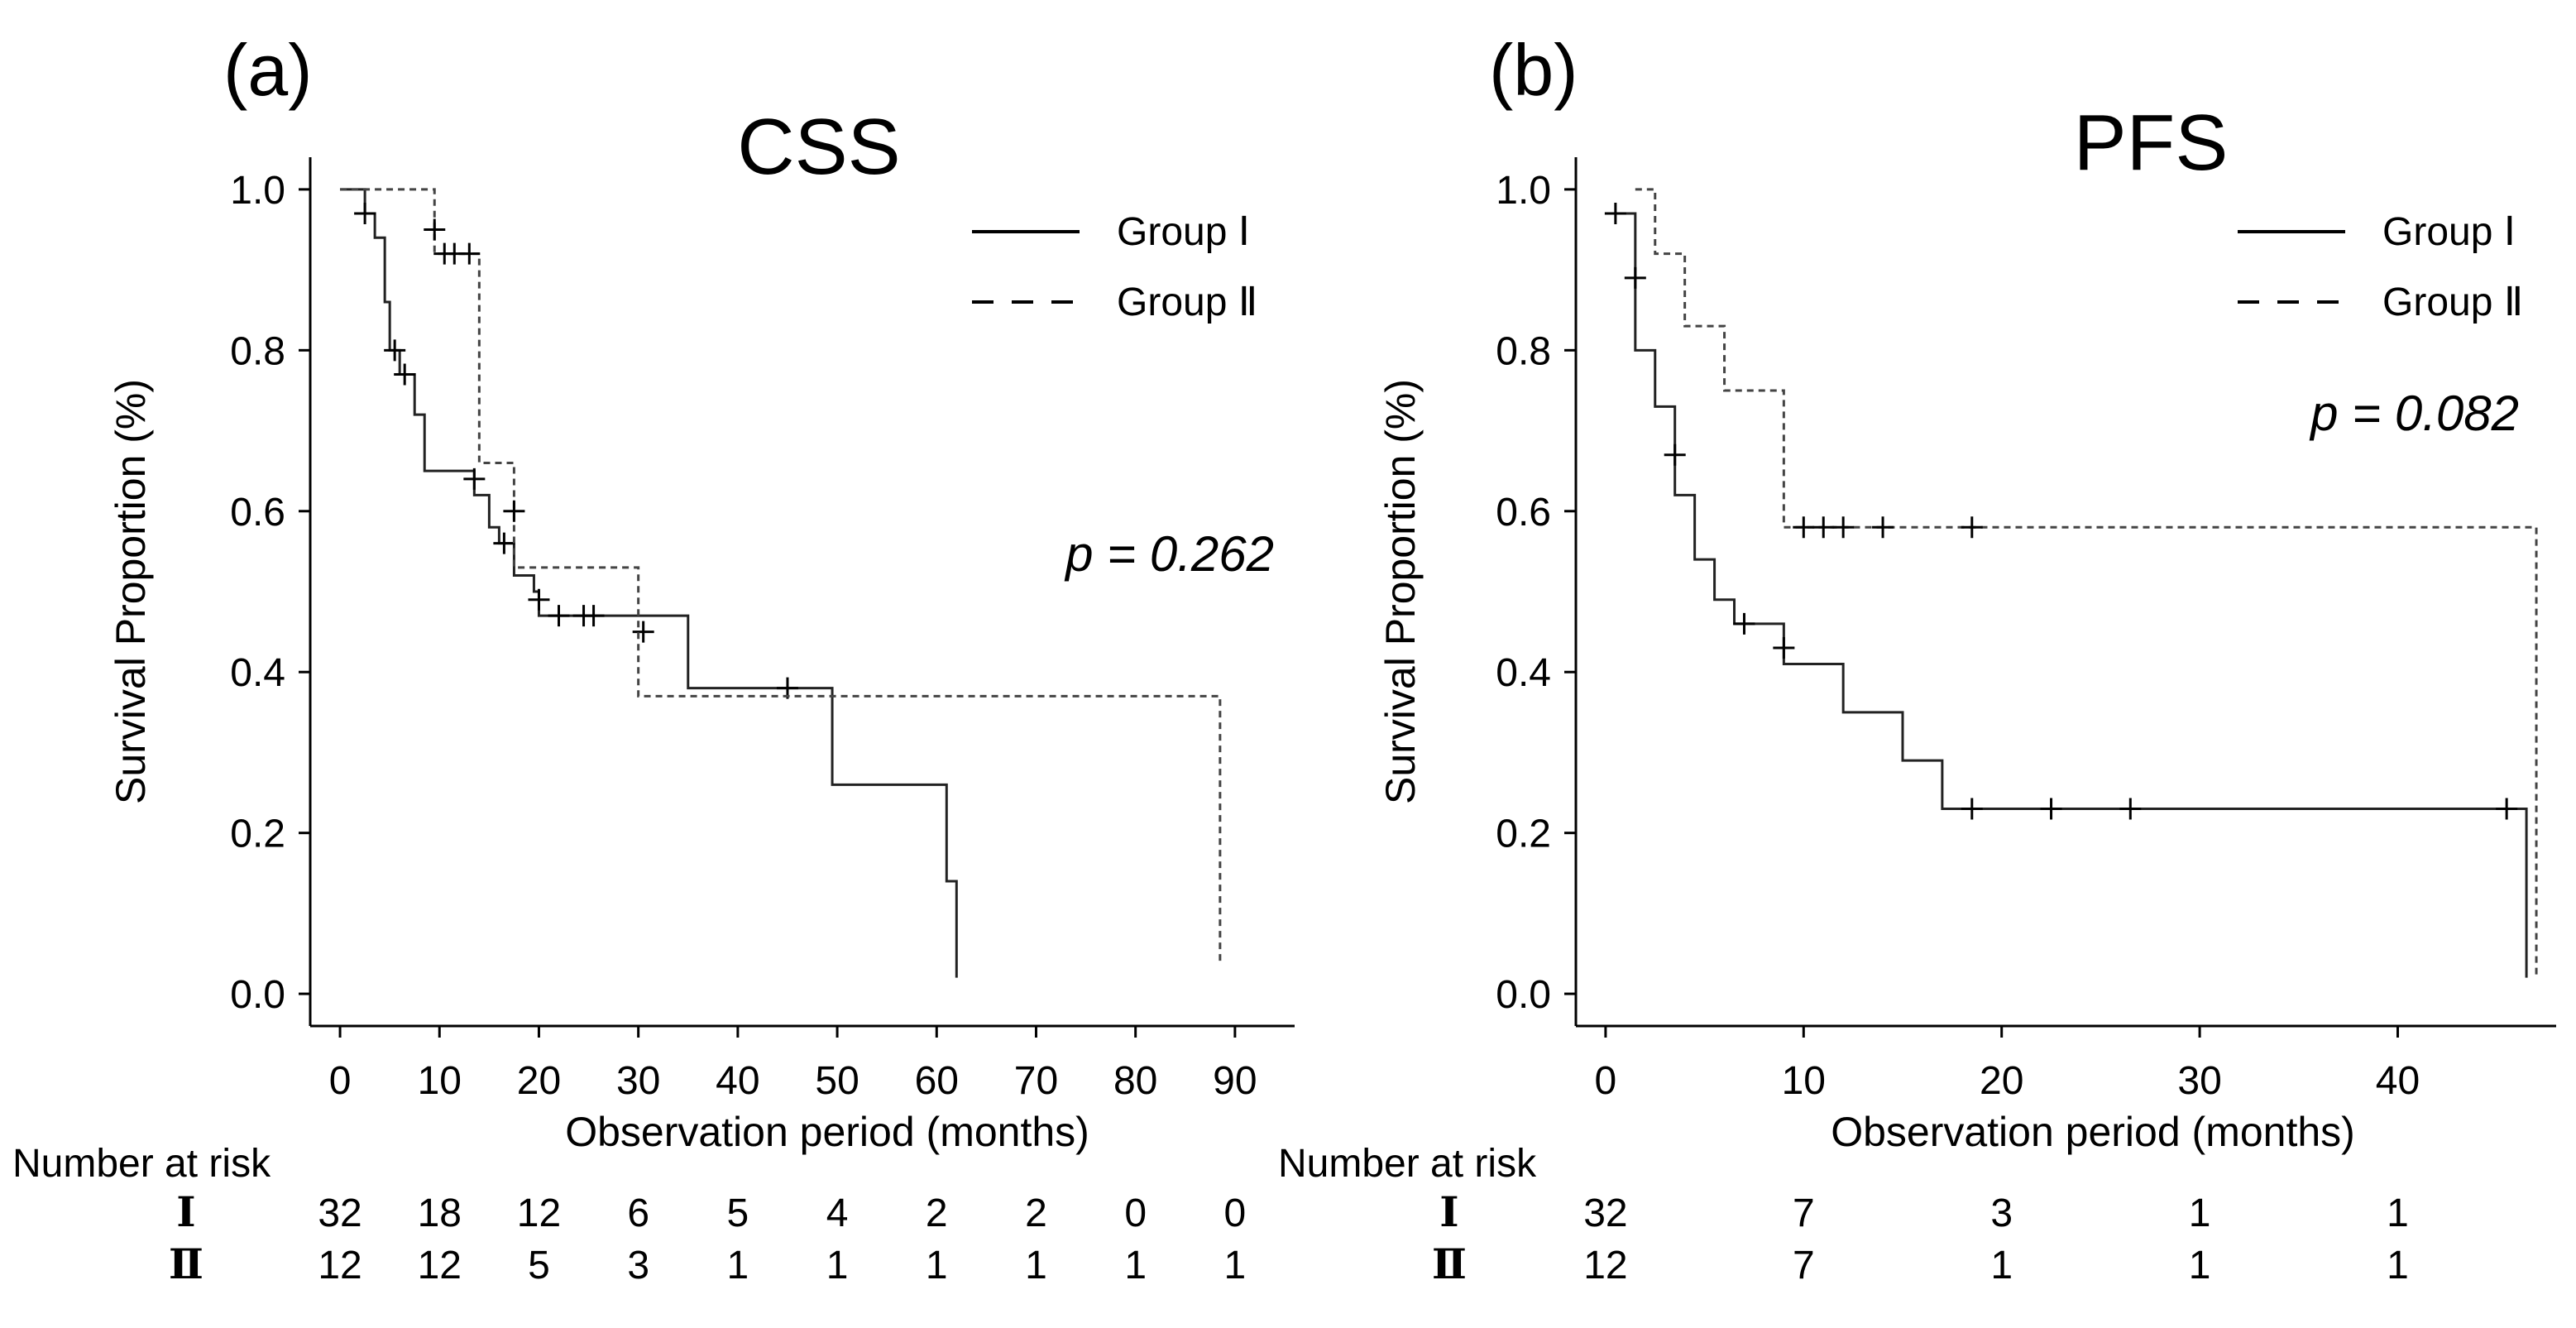  Describe the element at coordinates (142, 1164) in the screenshot. I see `risk-table-title: Number at risk` at that location.